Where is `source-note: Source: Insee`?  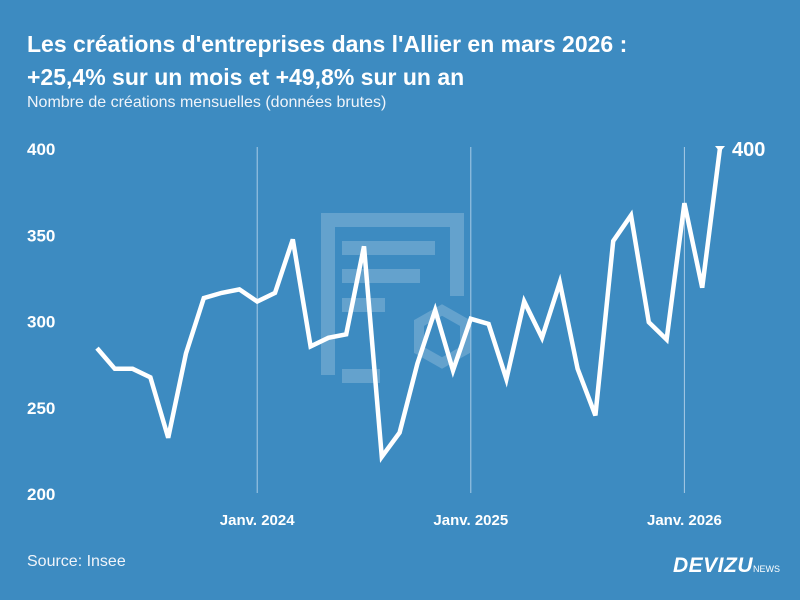 source-note: Source: Insee is located at coordinates (76, 561).